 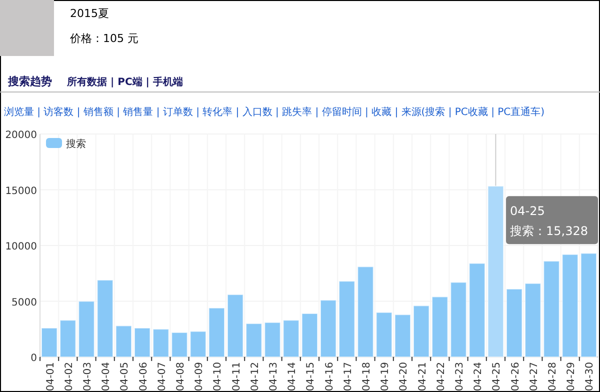 I want to click on x-tick-label: 04-05, so click(x=125, y=377).